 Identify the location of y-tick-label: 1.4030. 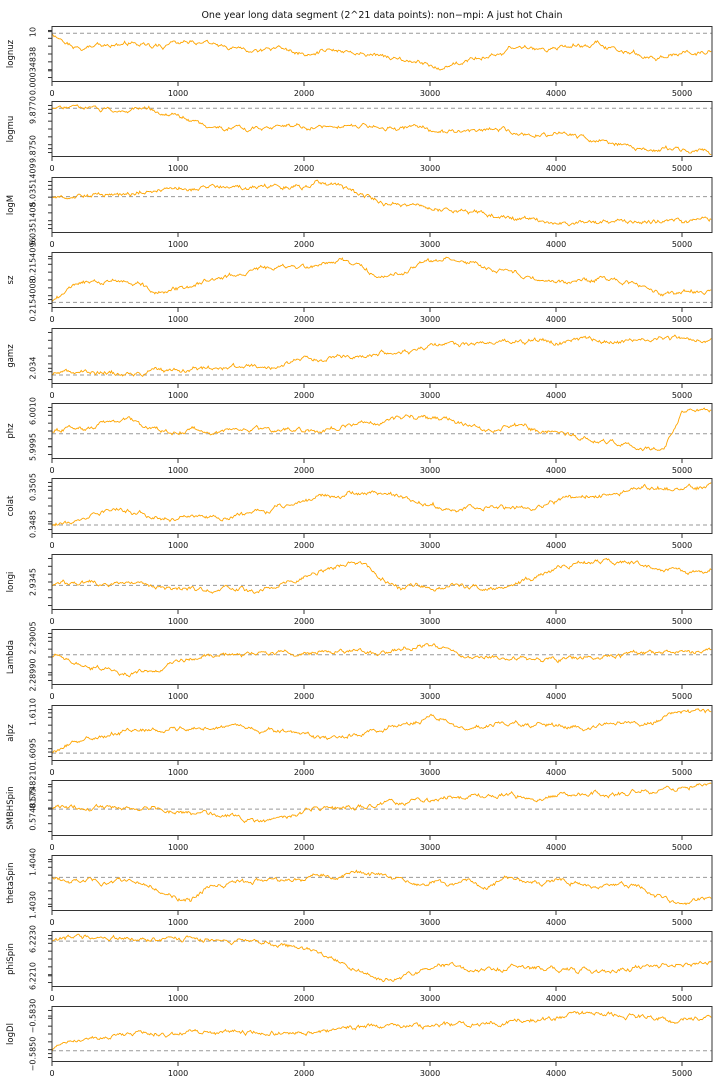
(33, 904).